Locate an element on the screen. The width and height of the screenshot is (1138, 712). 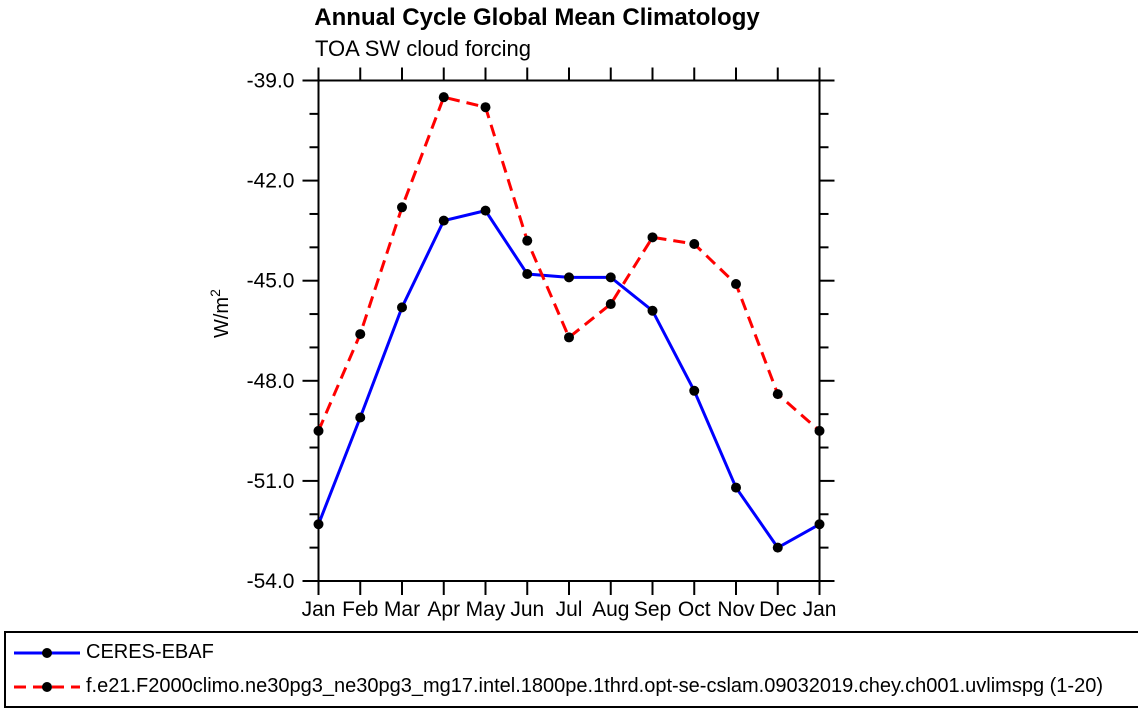
chart-title: Annual Cycle Global Mean Climatology is located at coordinates (537, 17).